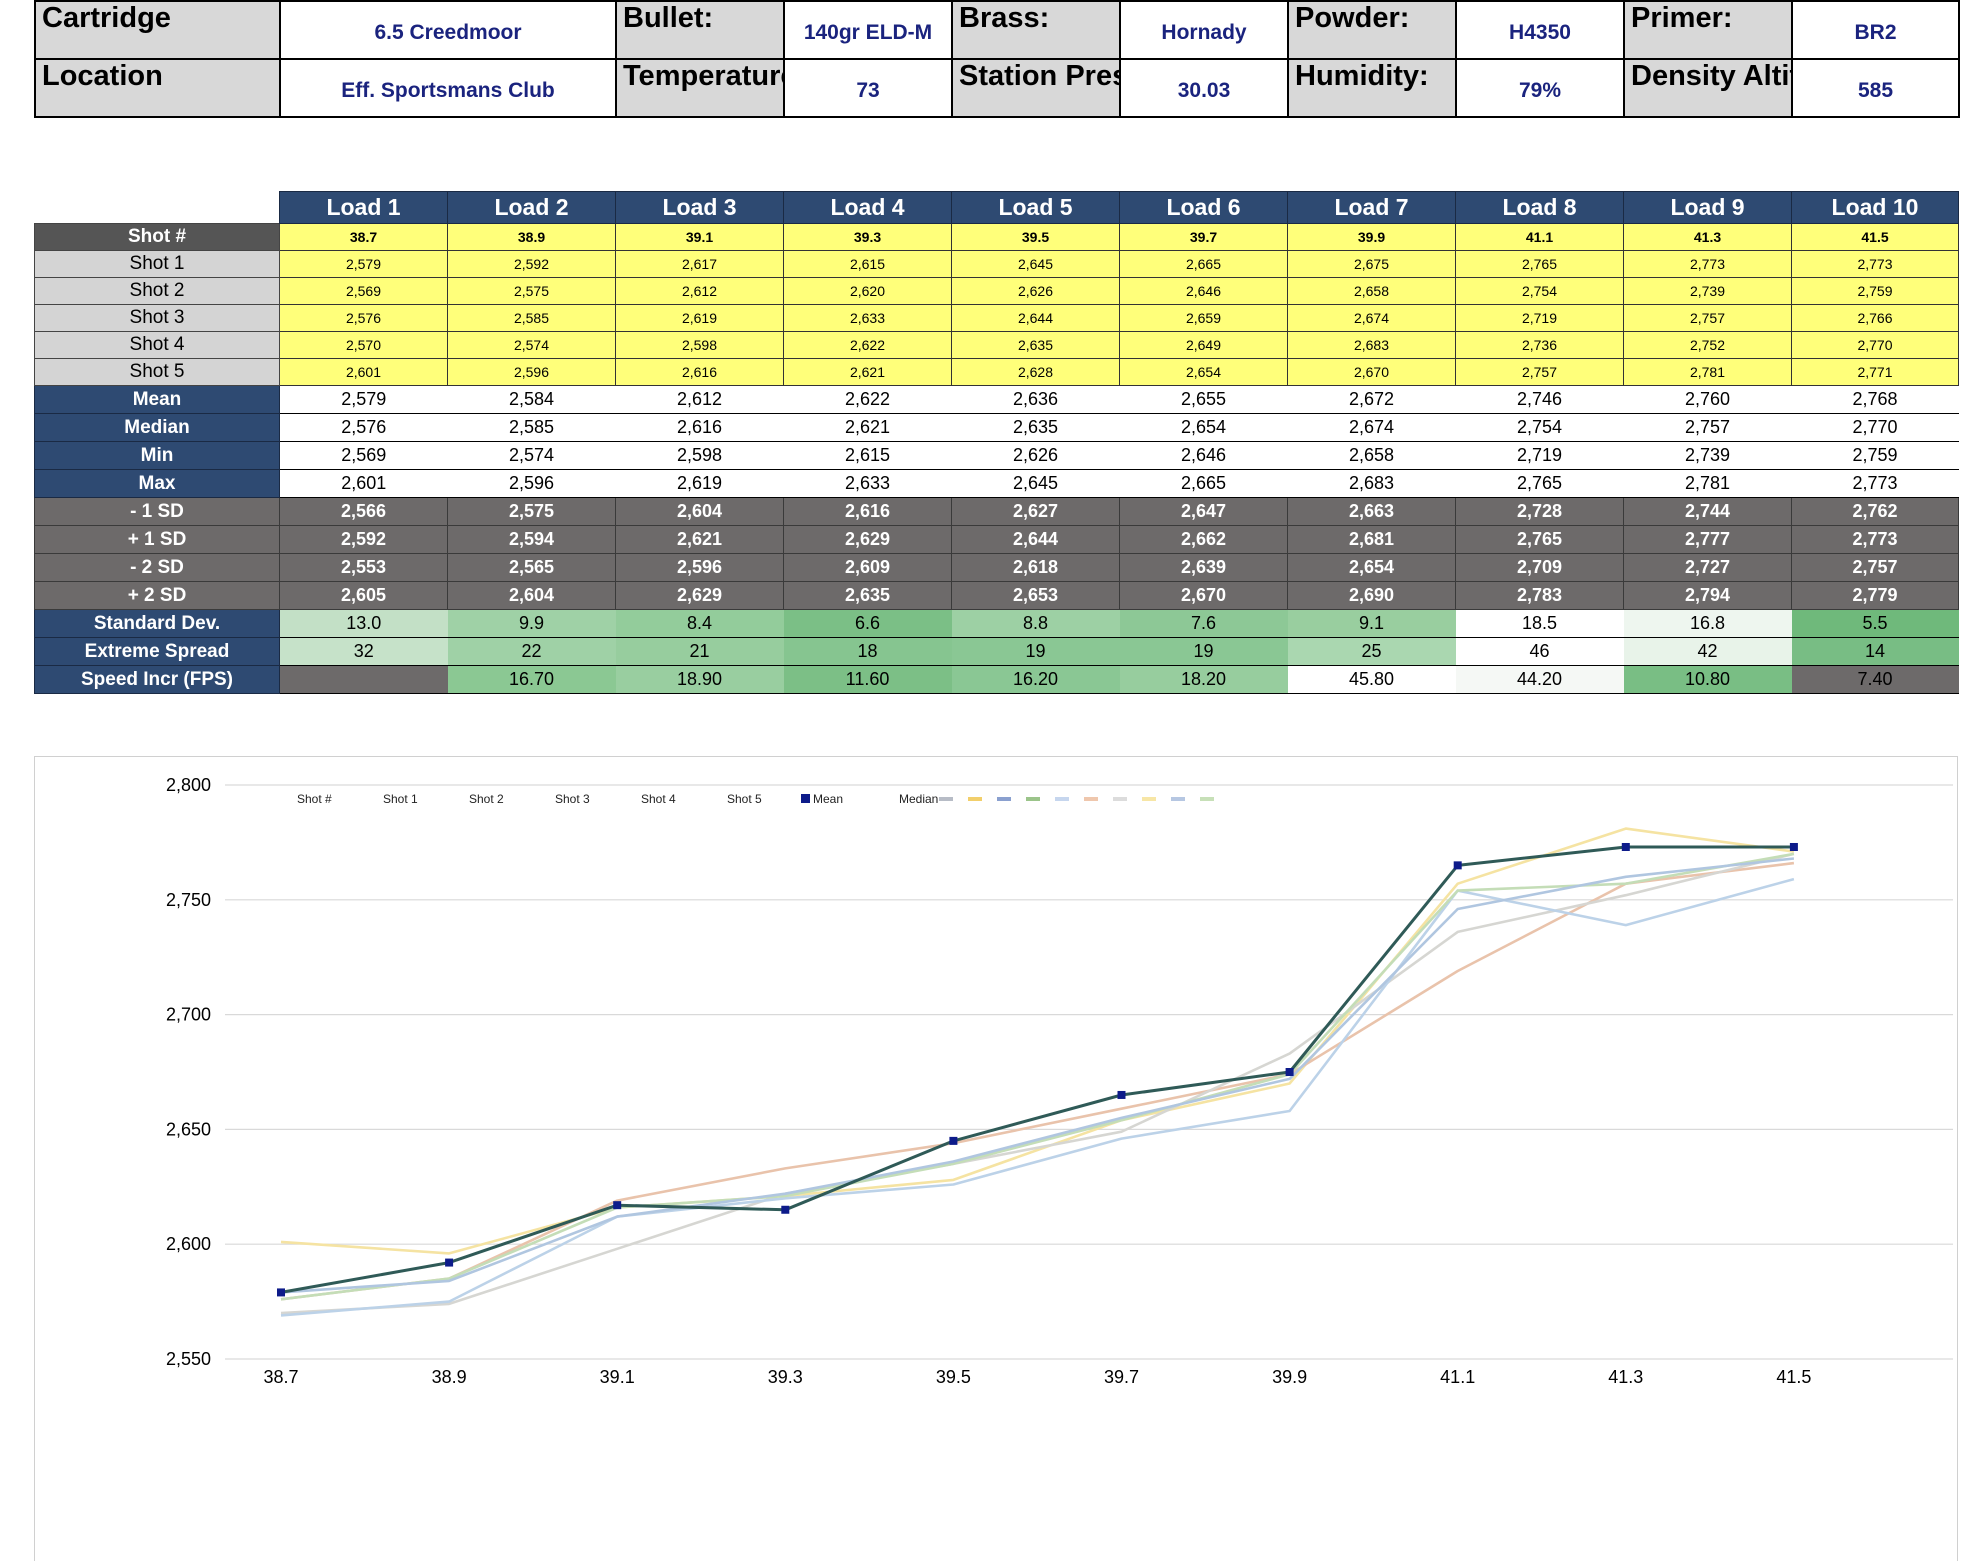 Image resolution: width=1980 pixels, height=1561 pixels. What do you see at coordinates (1203, 427) in the screenshot?
I see `data-cell: 2,654` at bounding box center [1203, 427].